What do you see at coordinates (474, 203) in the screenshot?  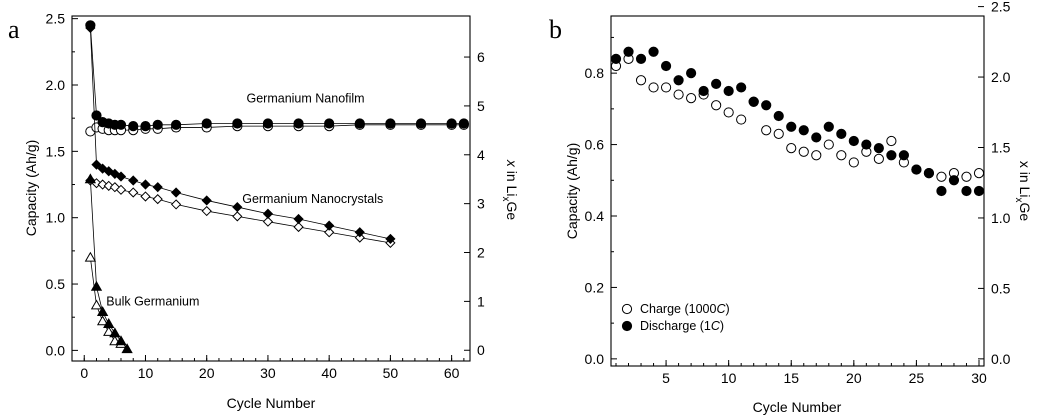 I see `panel-a-y2-ticks: 0 1 2 3 4 5 6` at bounding box center [474, 203].